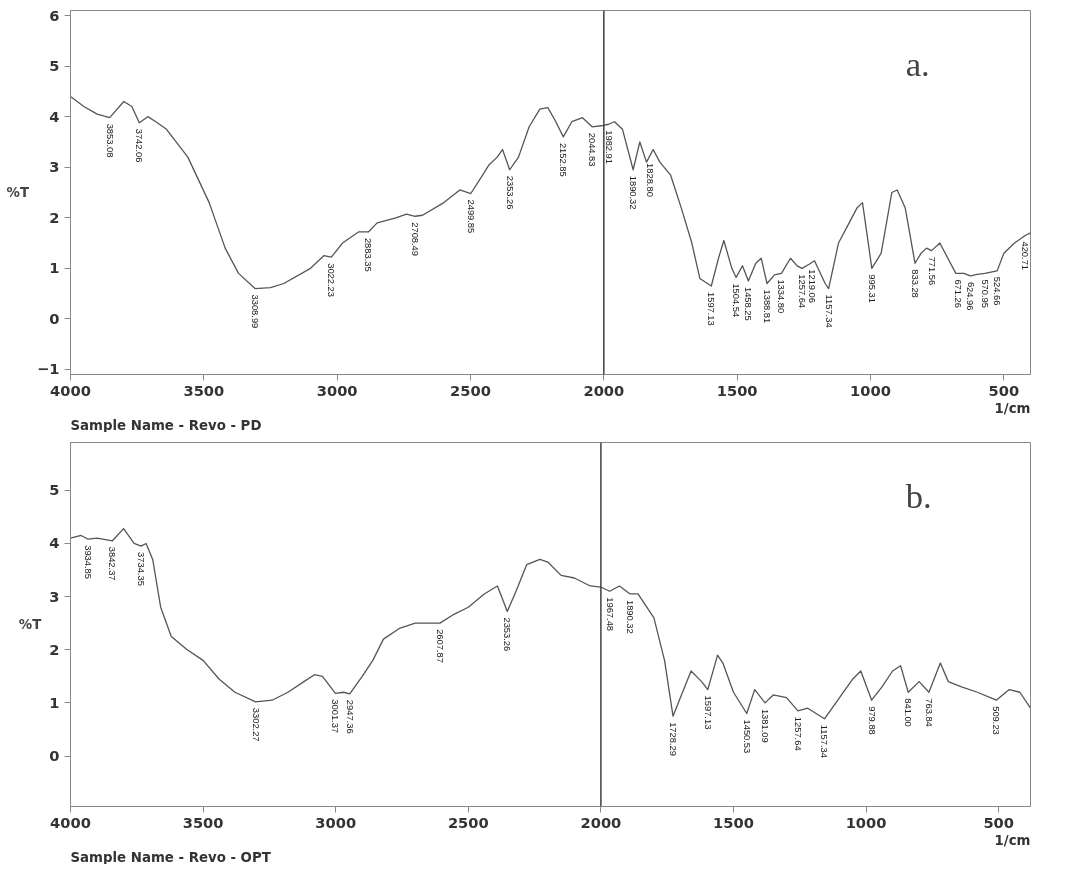 Image resolution: width=1067 pixels, height=879 pixels. I want to click on annotation: 3842.37, so click(112, 563).